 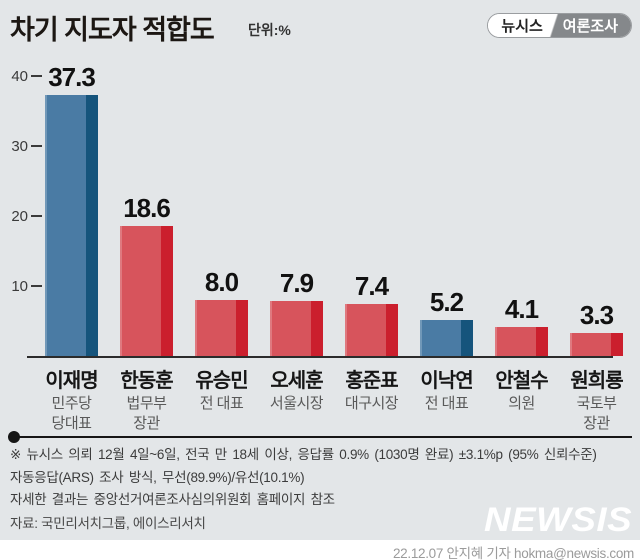 What do you see at coordinates (296, 381) in the screenshot?
I see `bar-category-label: 오세훈` at bounding box center [296, 381].